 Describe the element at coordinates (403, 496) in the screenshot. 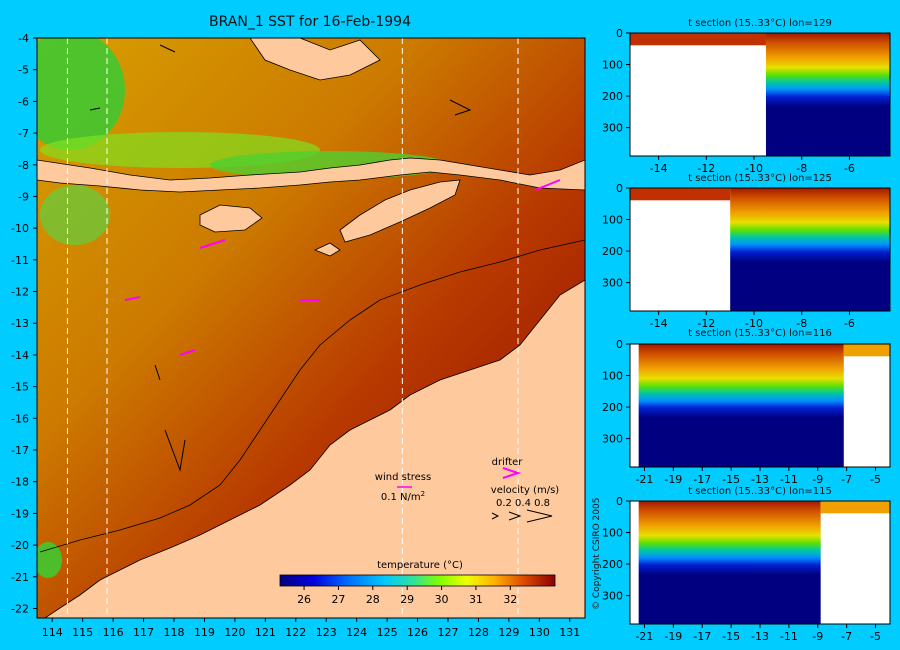

I see `wind-stress-value: 0.1 N/m2` at that location.